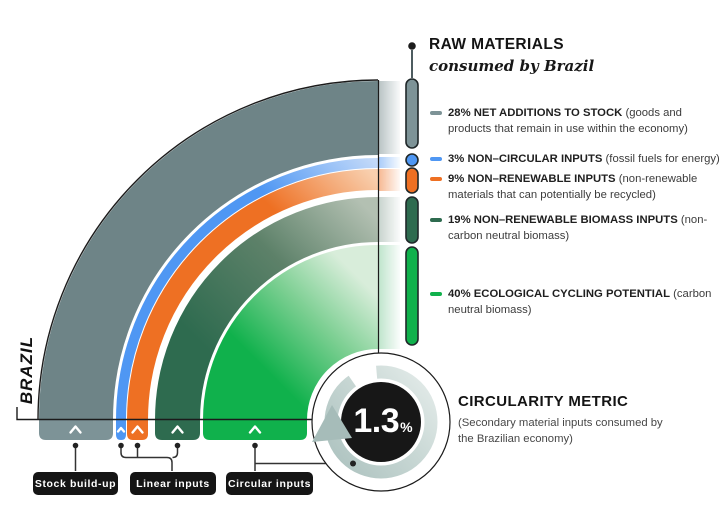  I want to click on label-linear-inputs: Linear inputs, so click(173, 483).